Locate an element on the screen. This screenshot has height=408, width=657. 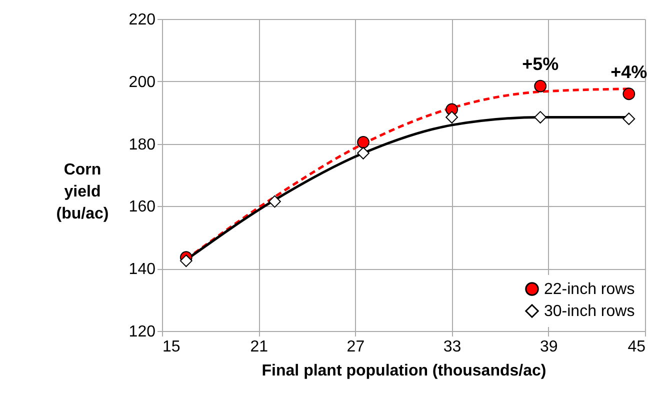
legend-label: 22-inch rows is located at coordinates (589, 289).